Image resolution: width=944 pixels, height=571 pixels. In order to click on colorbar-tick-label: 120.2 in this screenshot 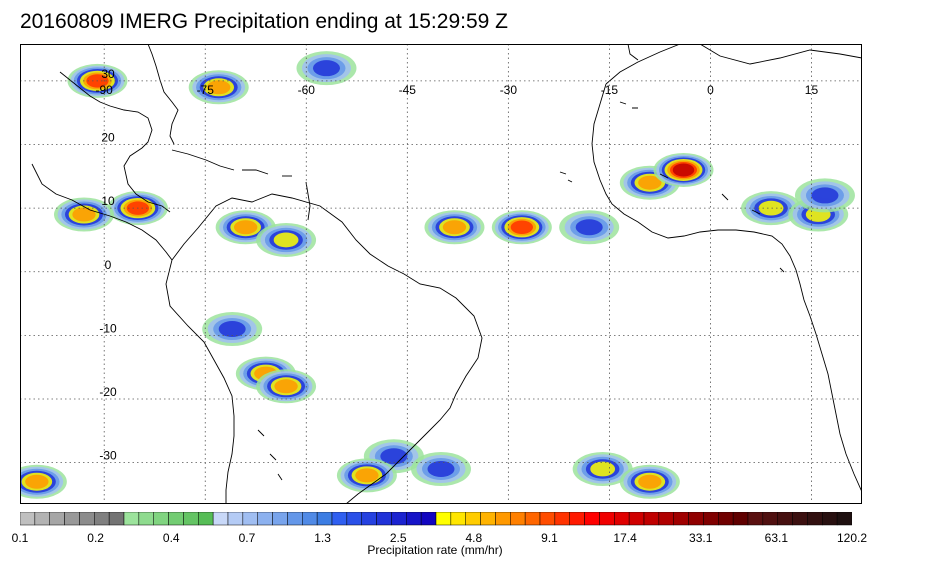, I will do `click(852, 538)`.